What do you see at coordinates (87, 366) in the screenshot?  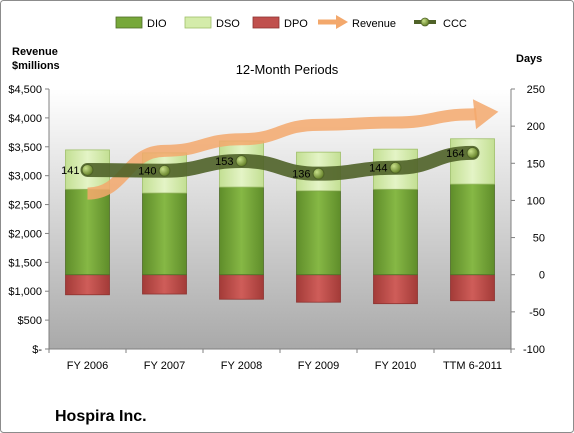 I see `category-label-0: FY 2006` at bounding box center [87, 366].